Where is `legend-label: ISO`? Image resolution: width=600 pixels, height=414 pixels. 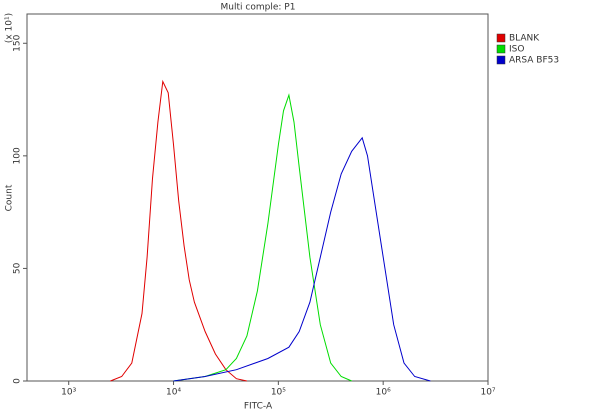
legend-label: ISO is located at coordinates (516, 50).